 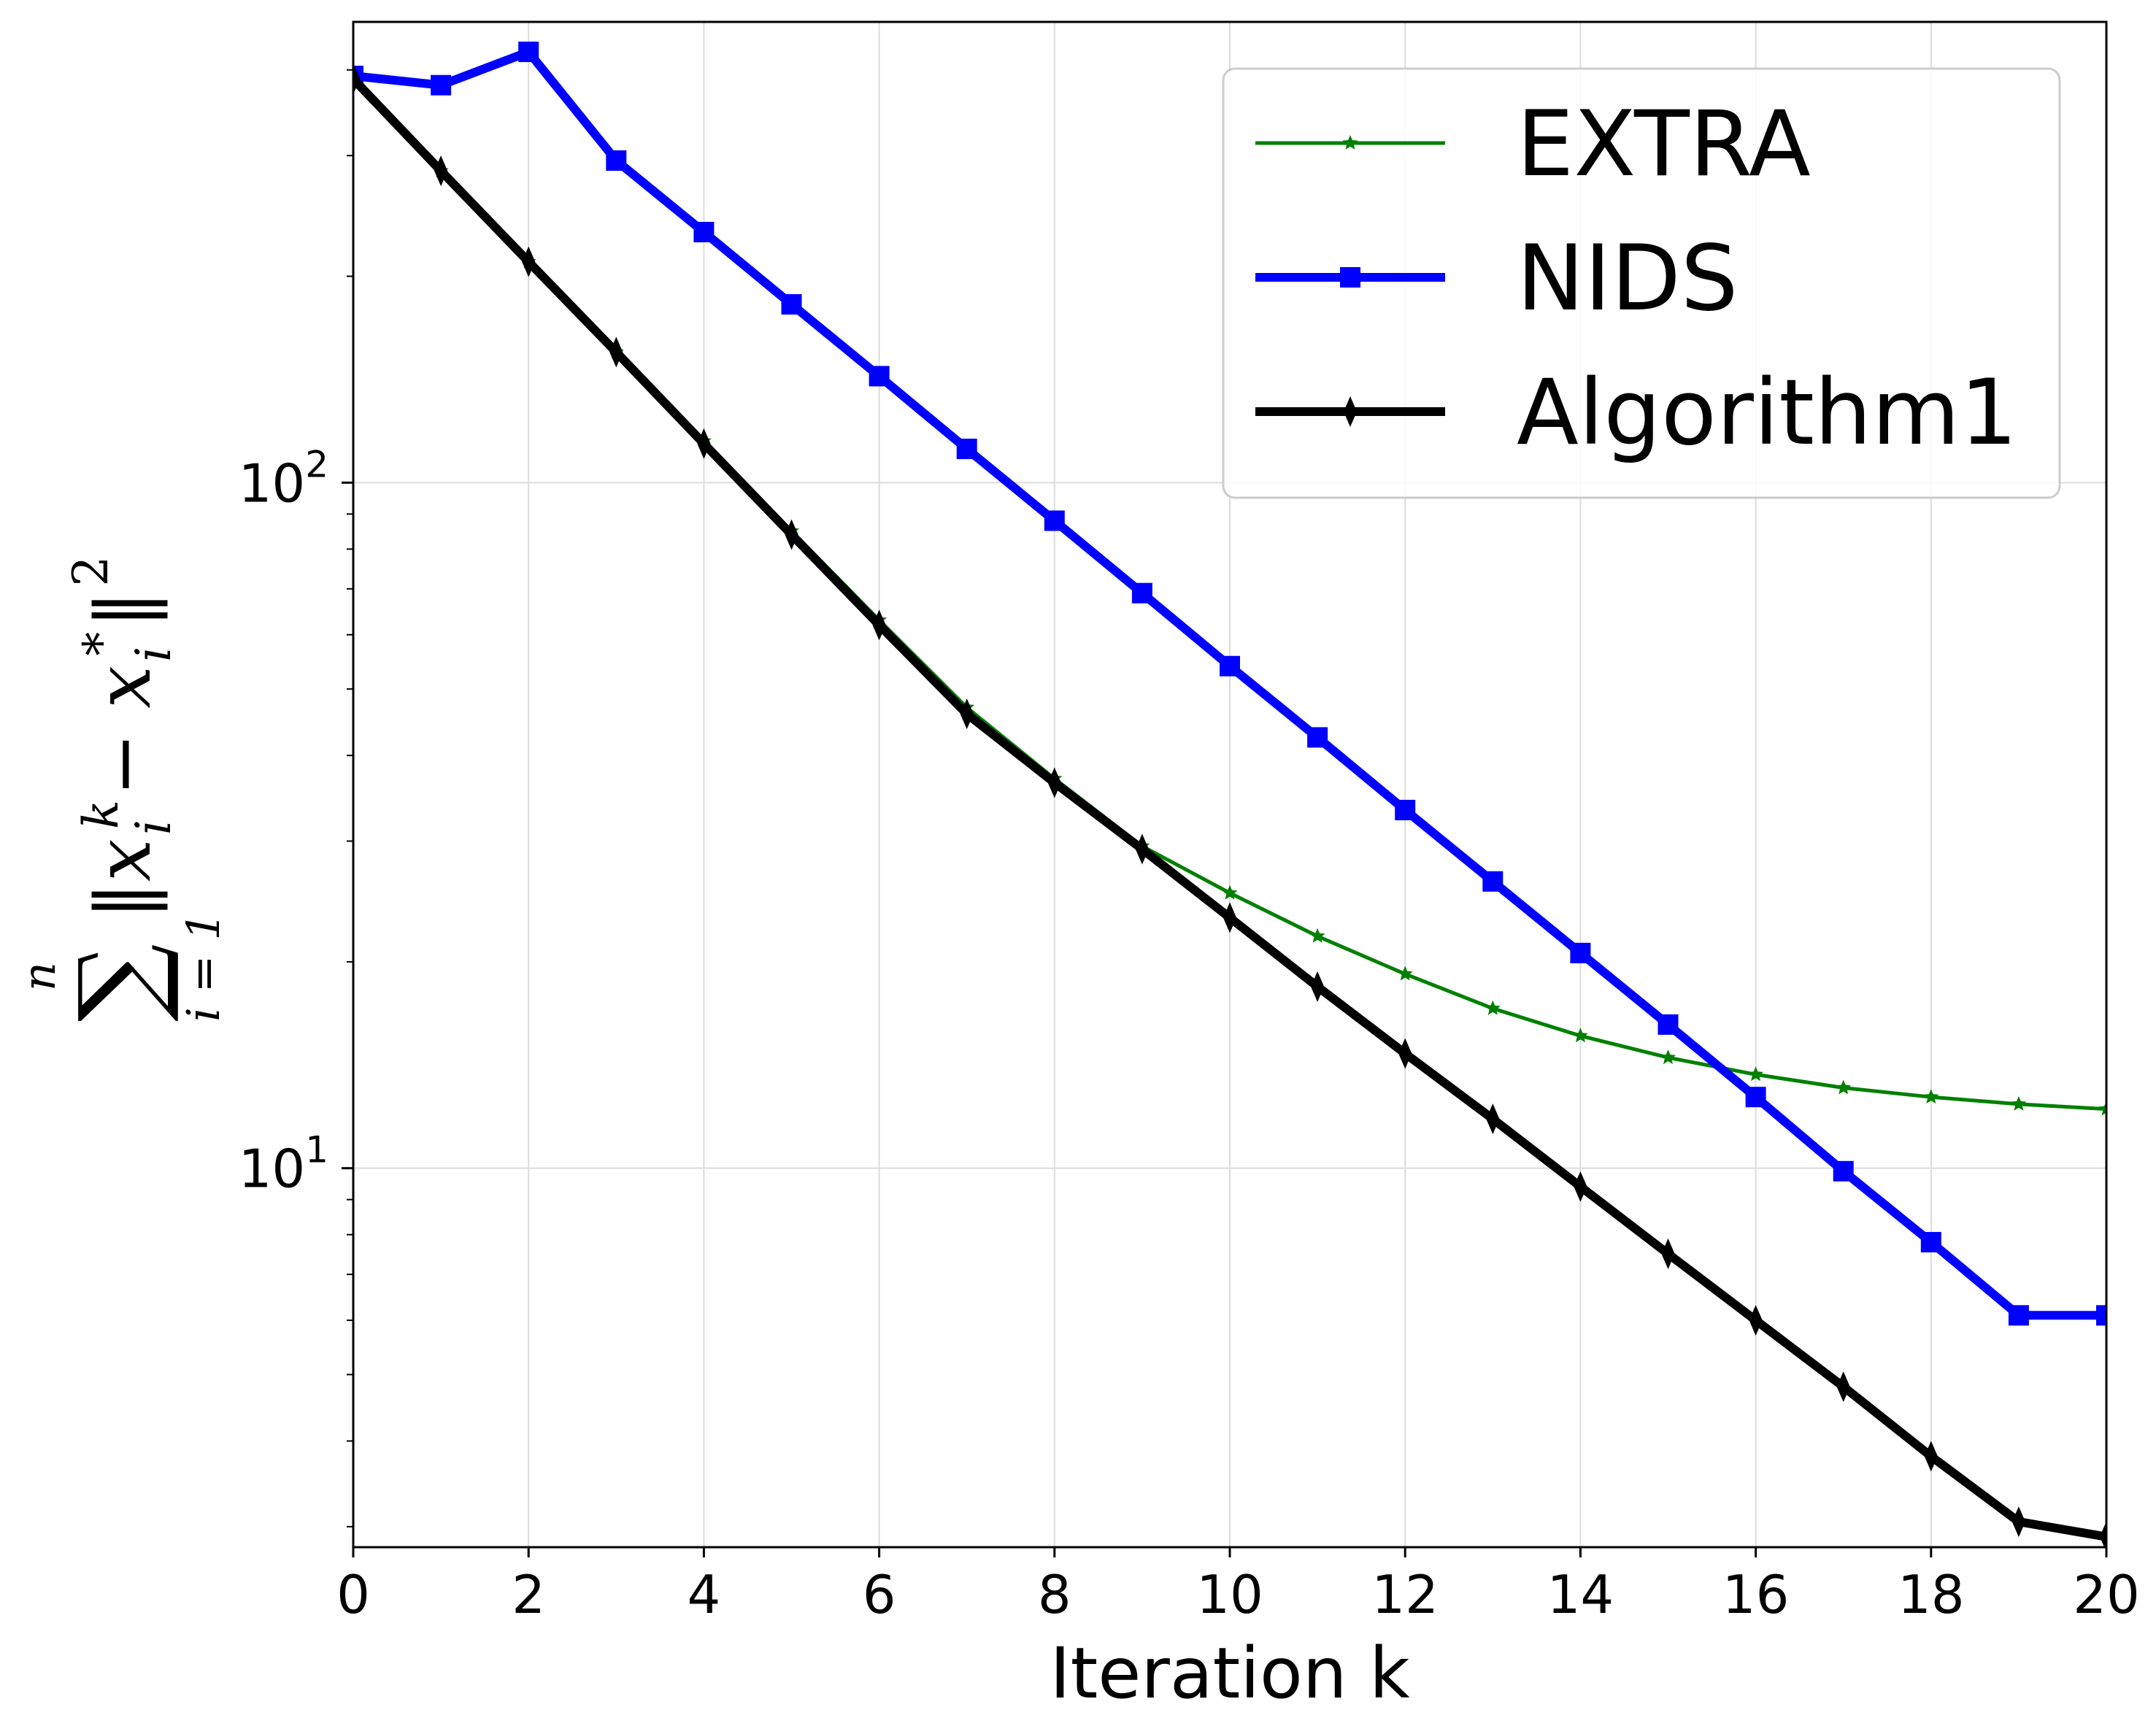 What do you see at coordinates (703, 1594) in the screenshot?
I see `x-tick-label: 4` at bounding box center [703, 1594].